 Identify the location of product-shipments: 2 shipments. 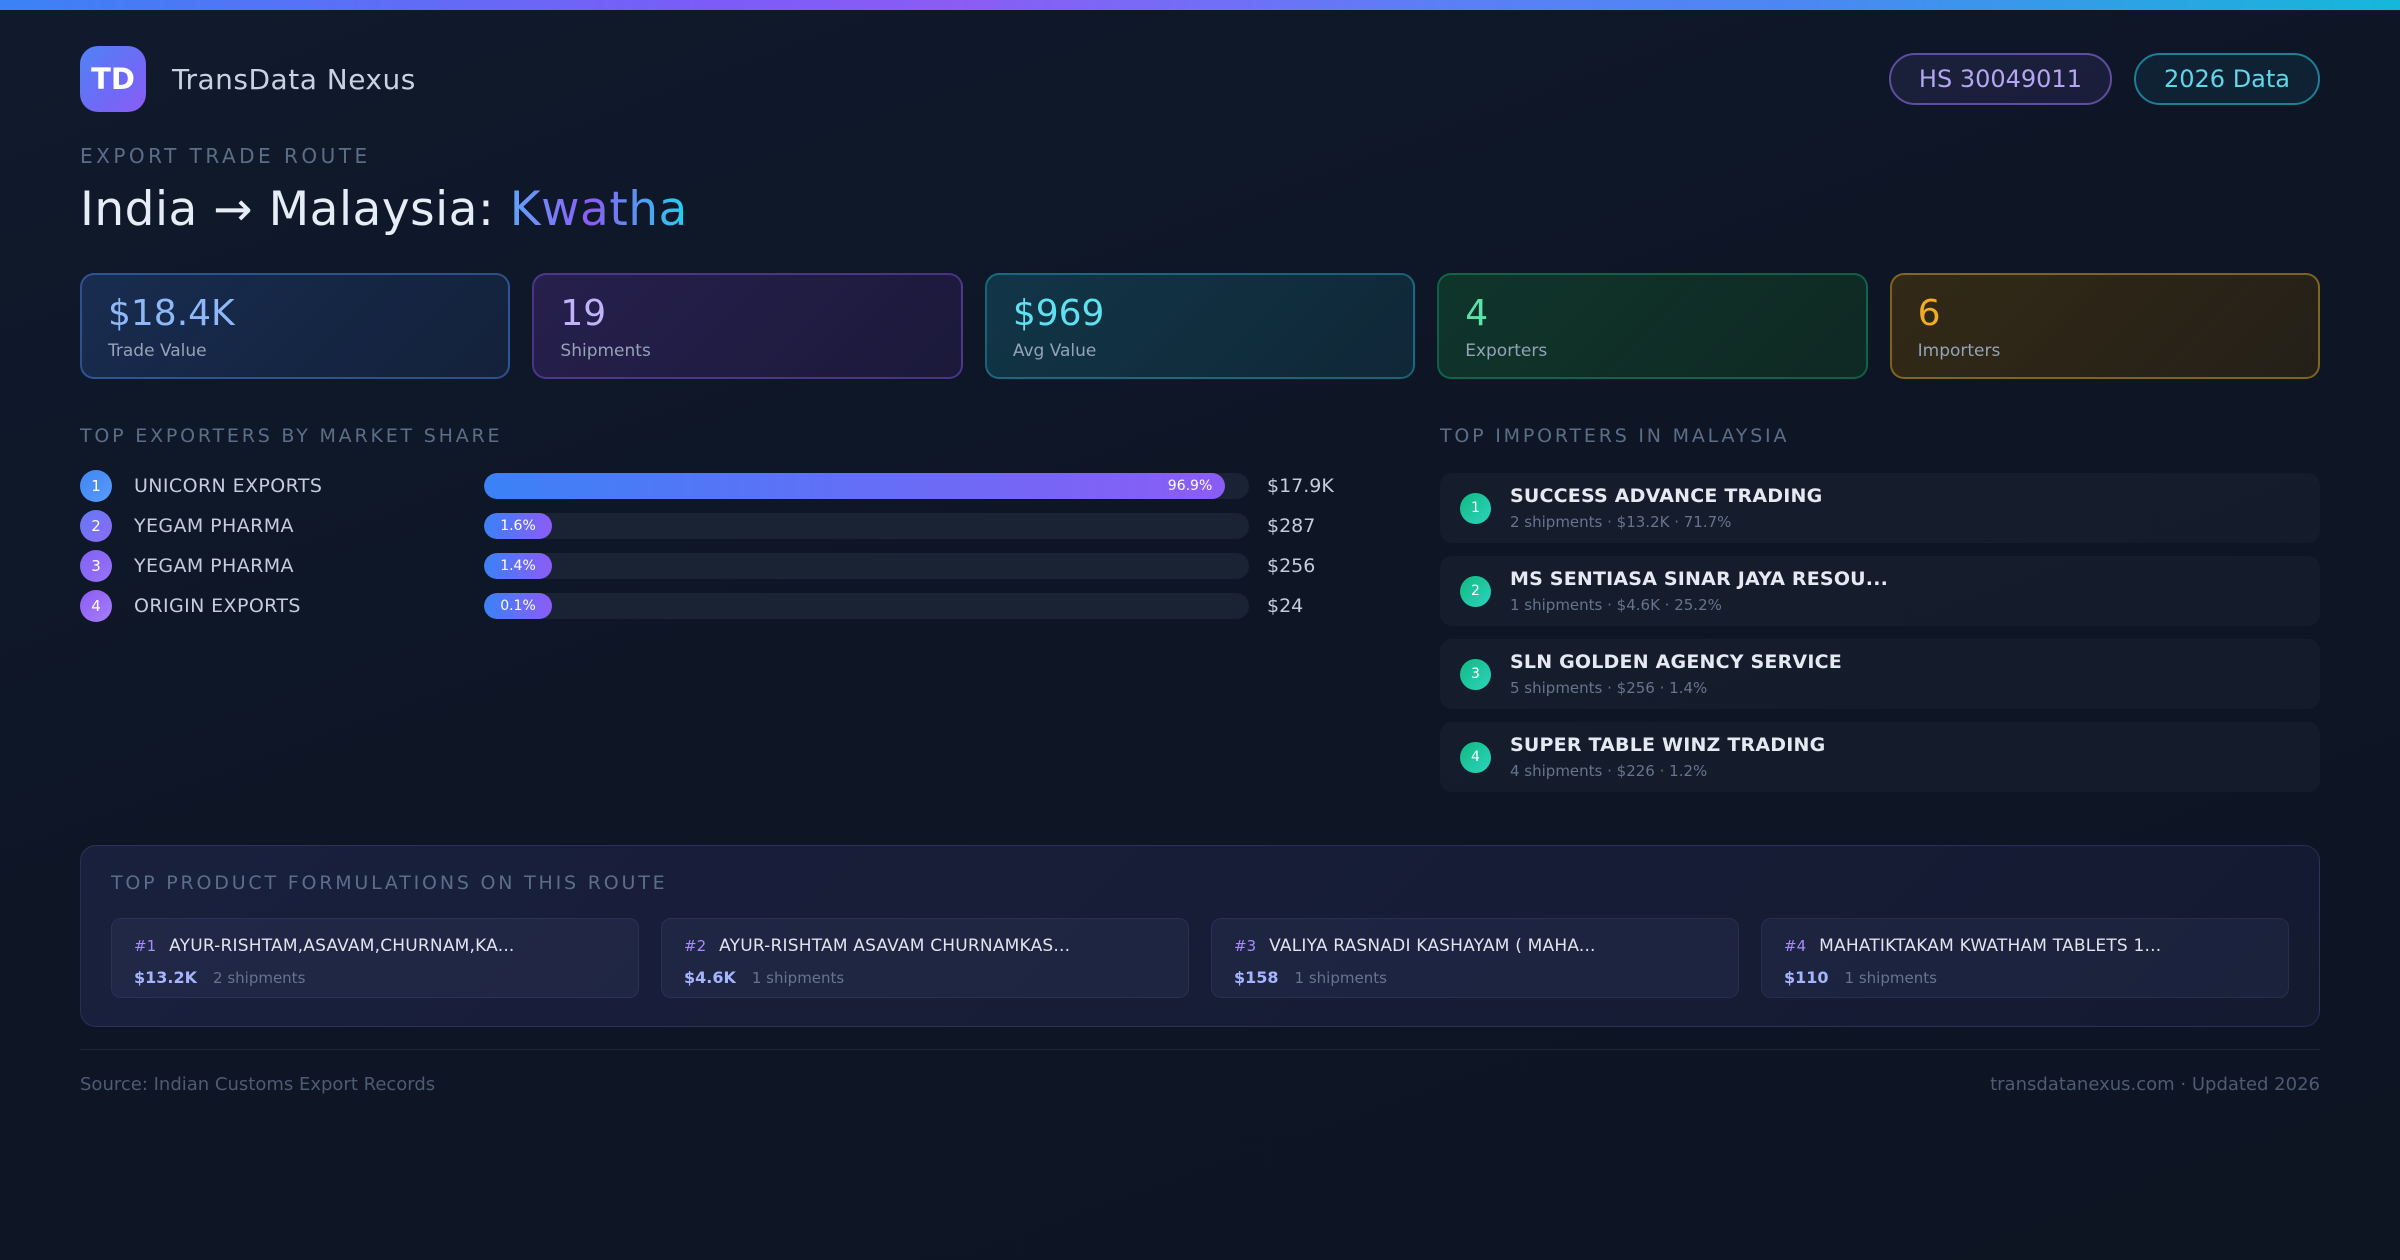
(259, 978).